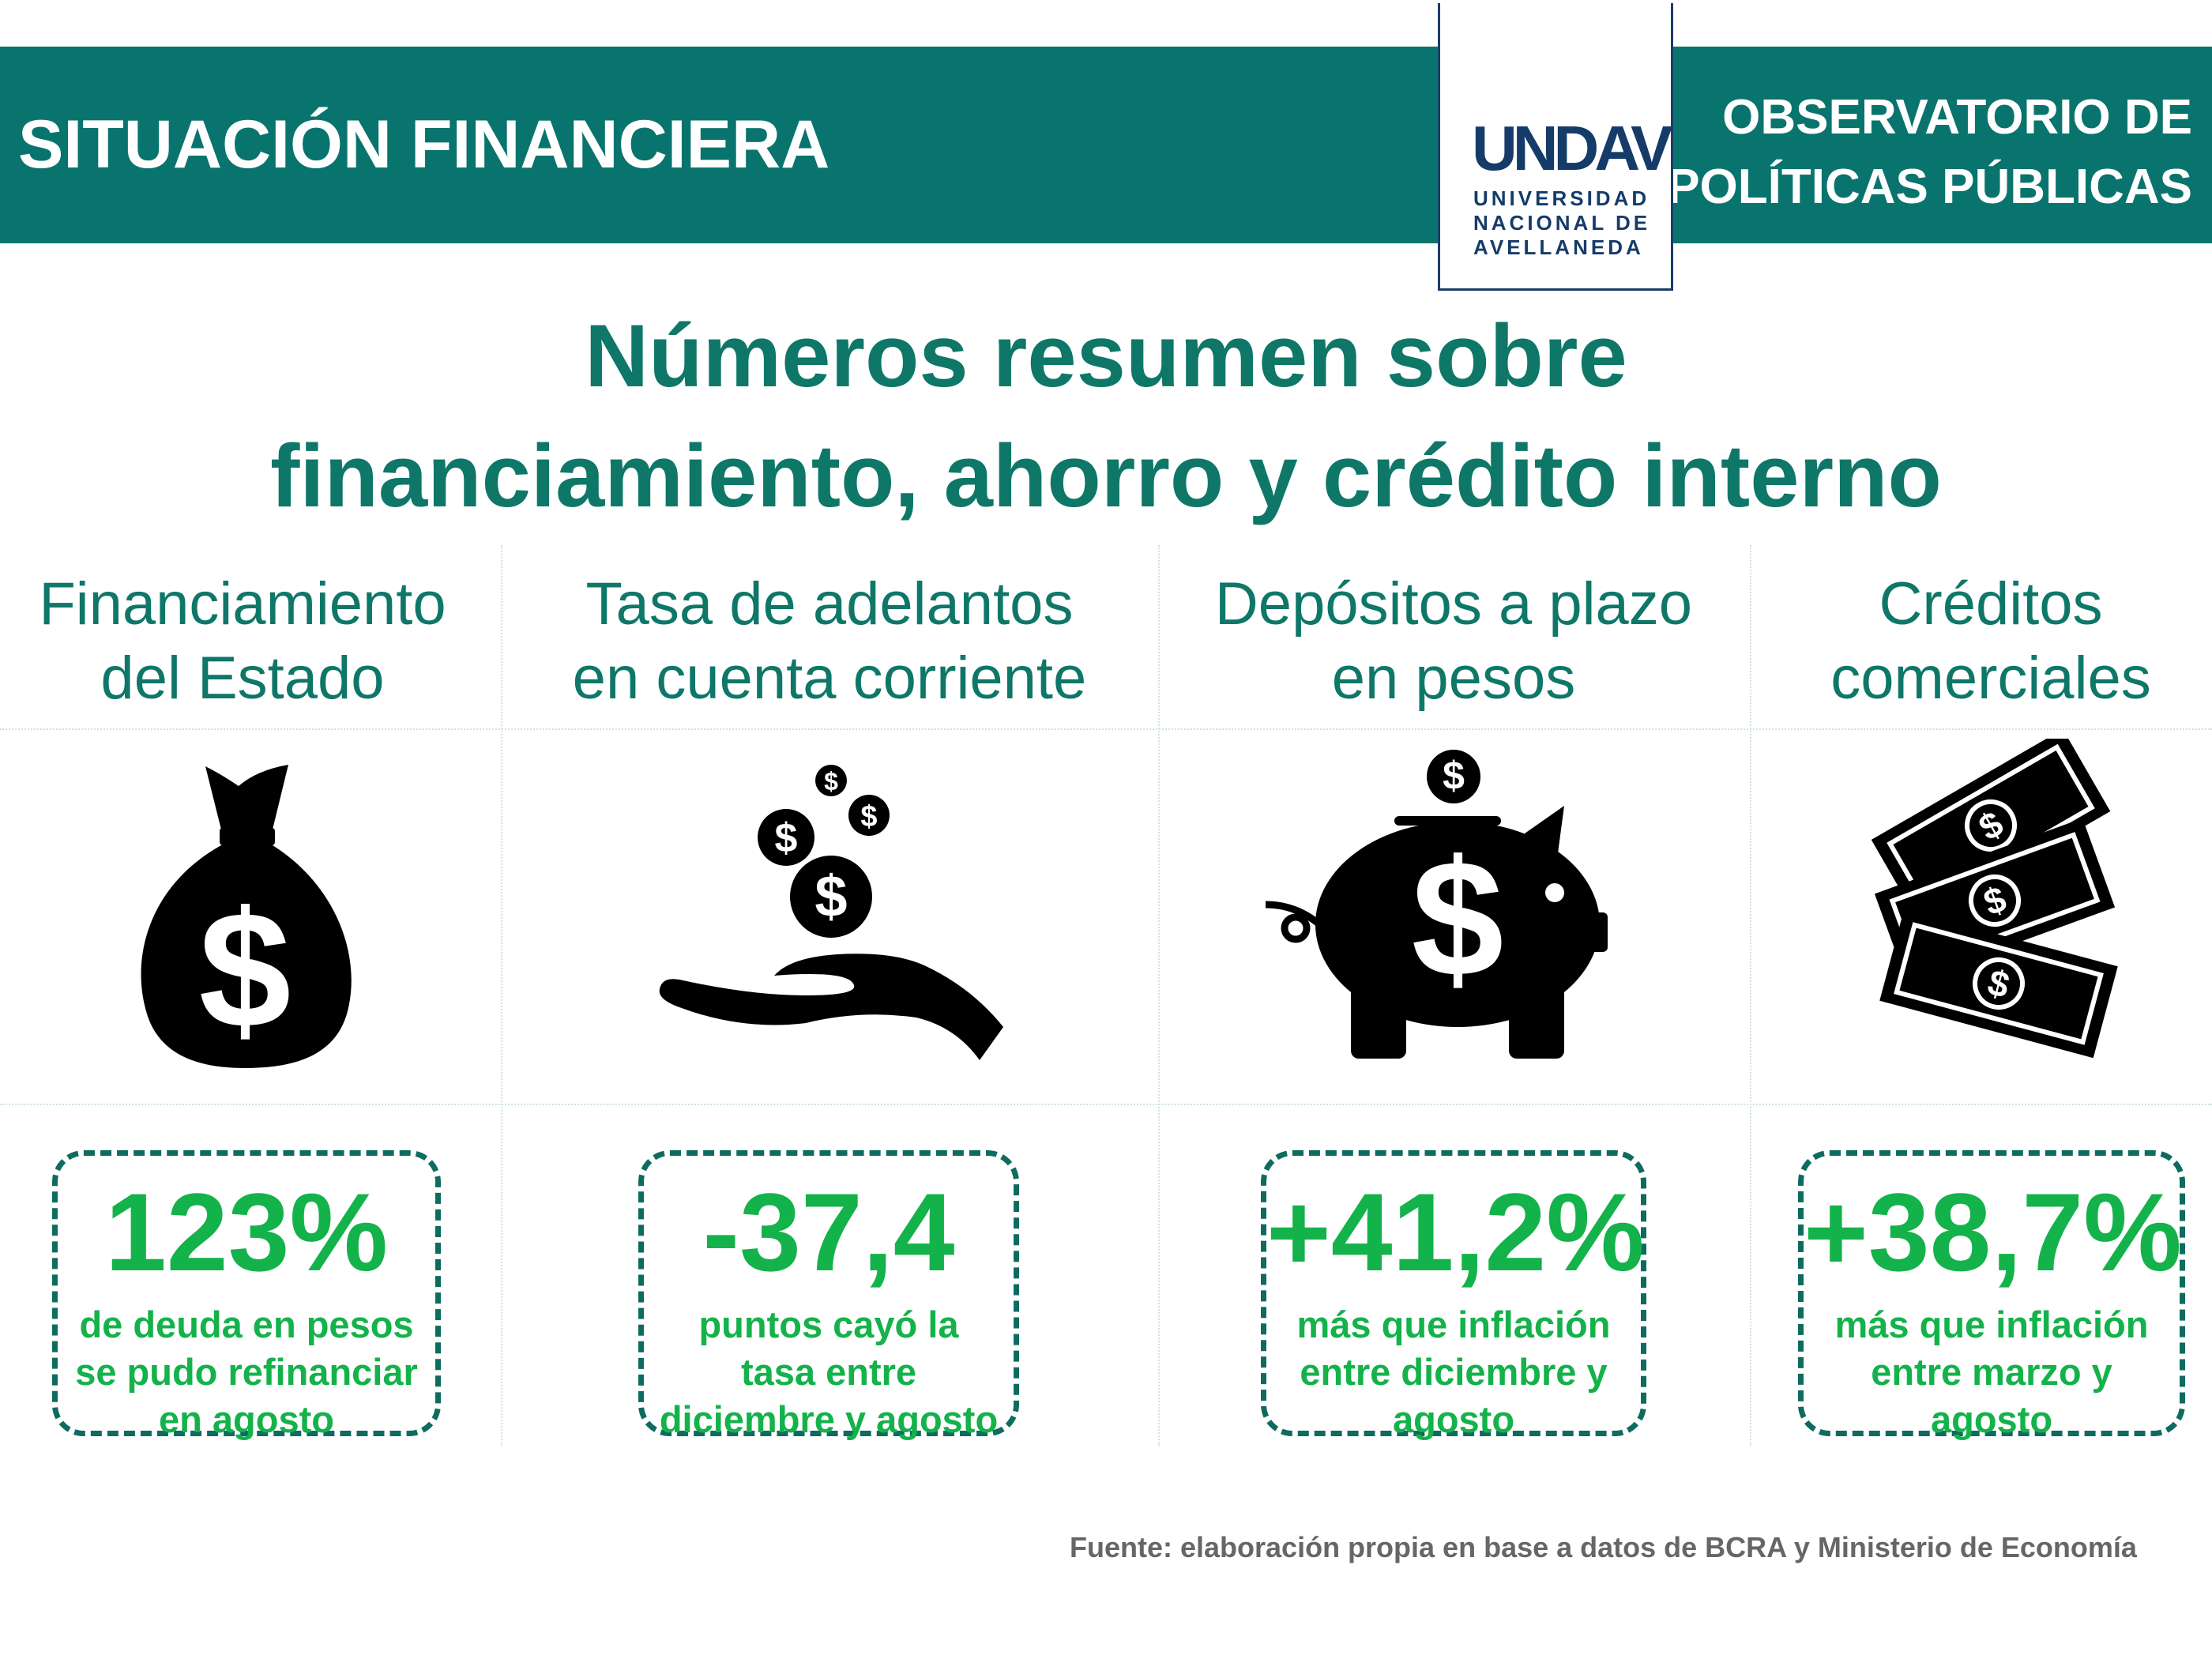 The width and height of the screenshot is (2212, 1659). What do you see at coordinates (1562, 223) in the screenshot?
I see `logo-subtitle-line2: NACIONAL DE` at bounding box center [1562, 223].